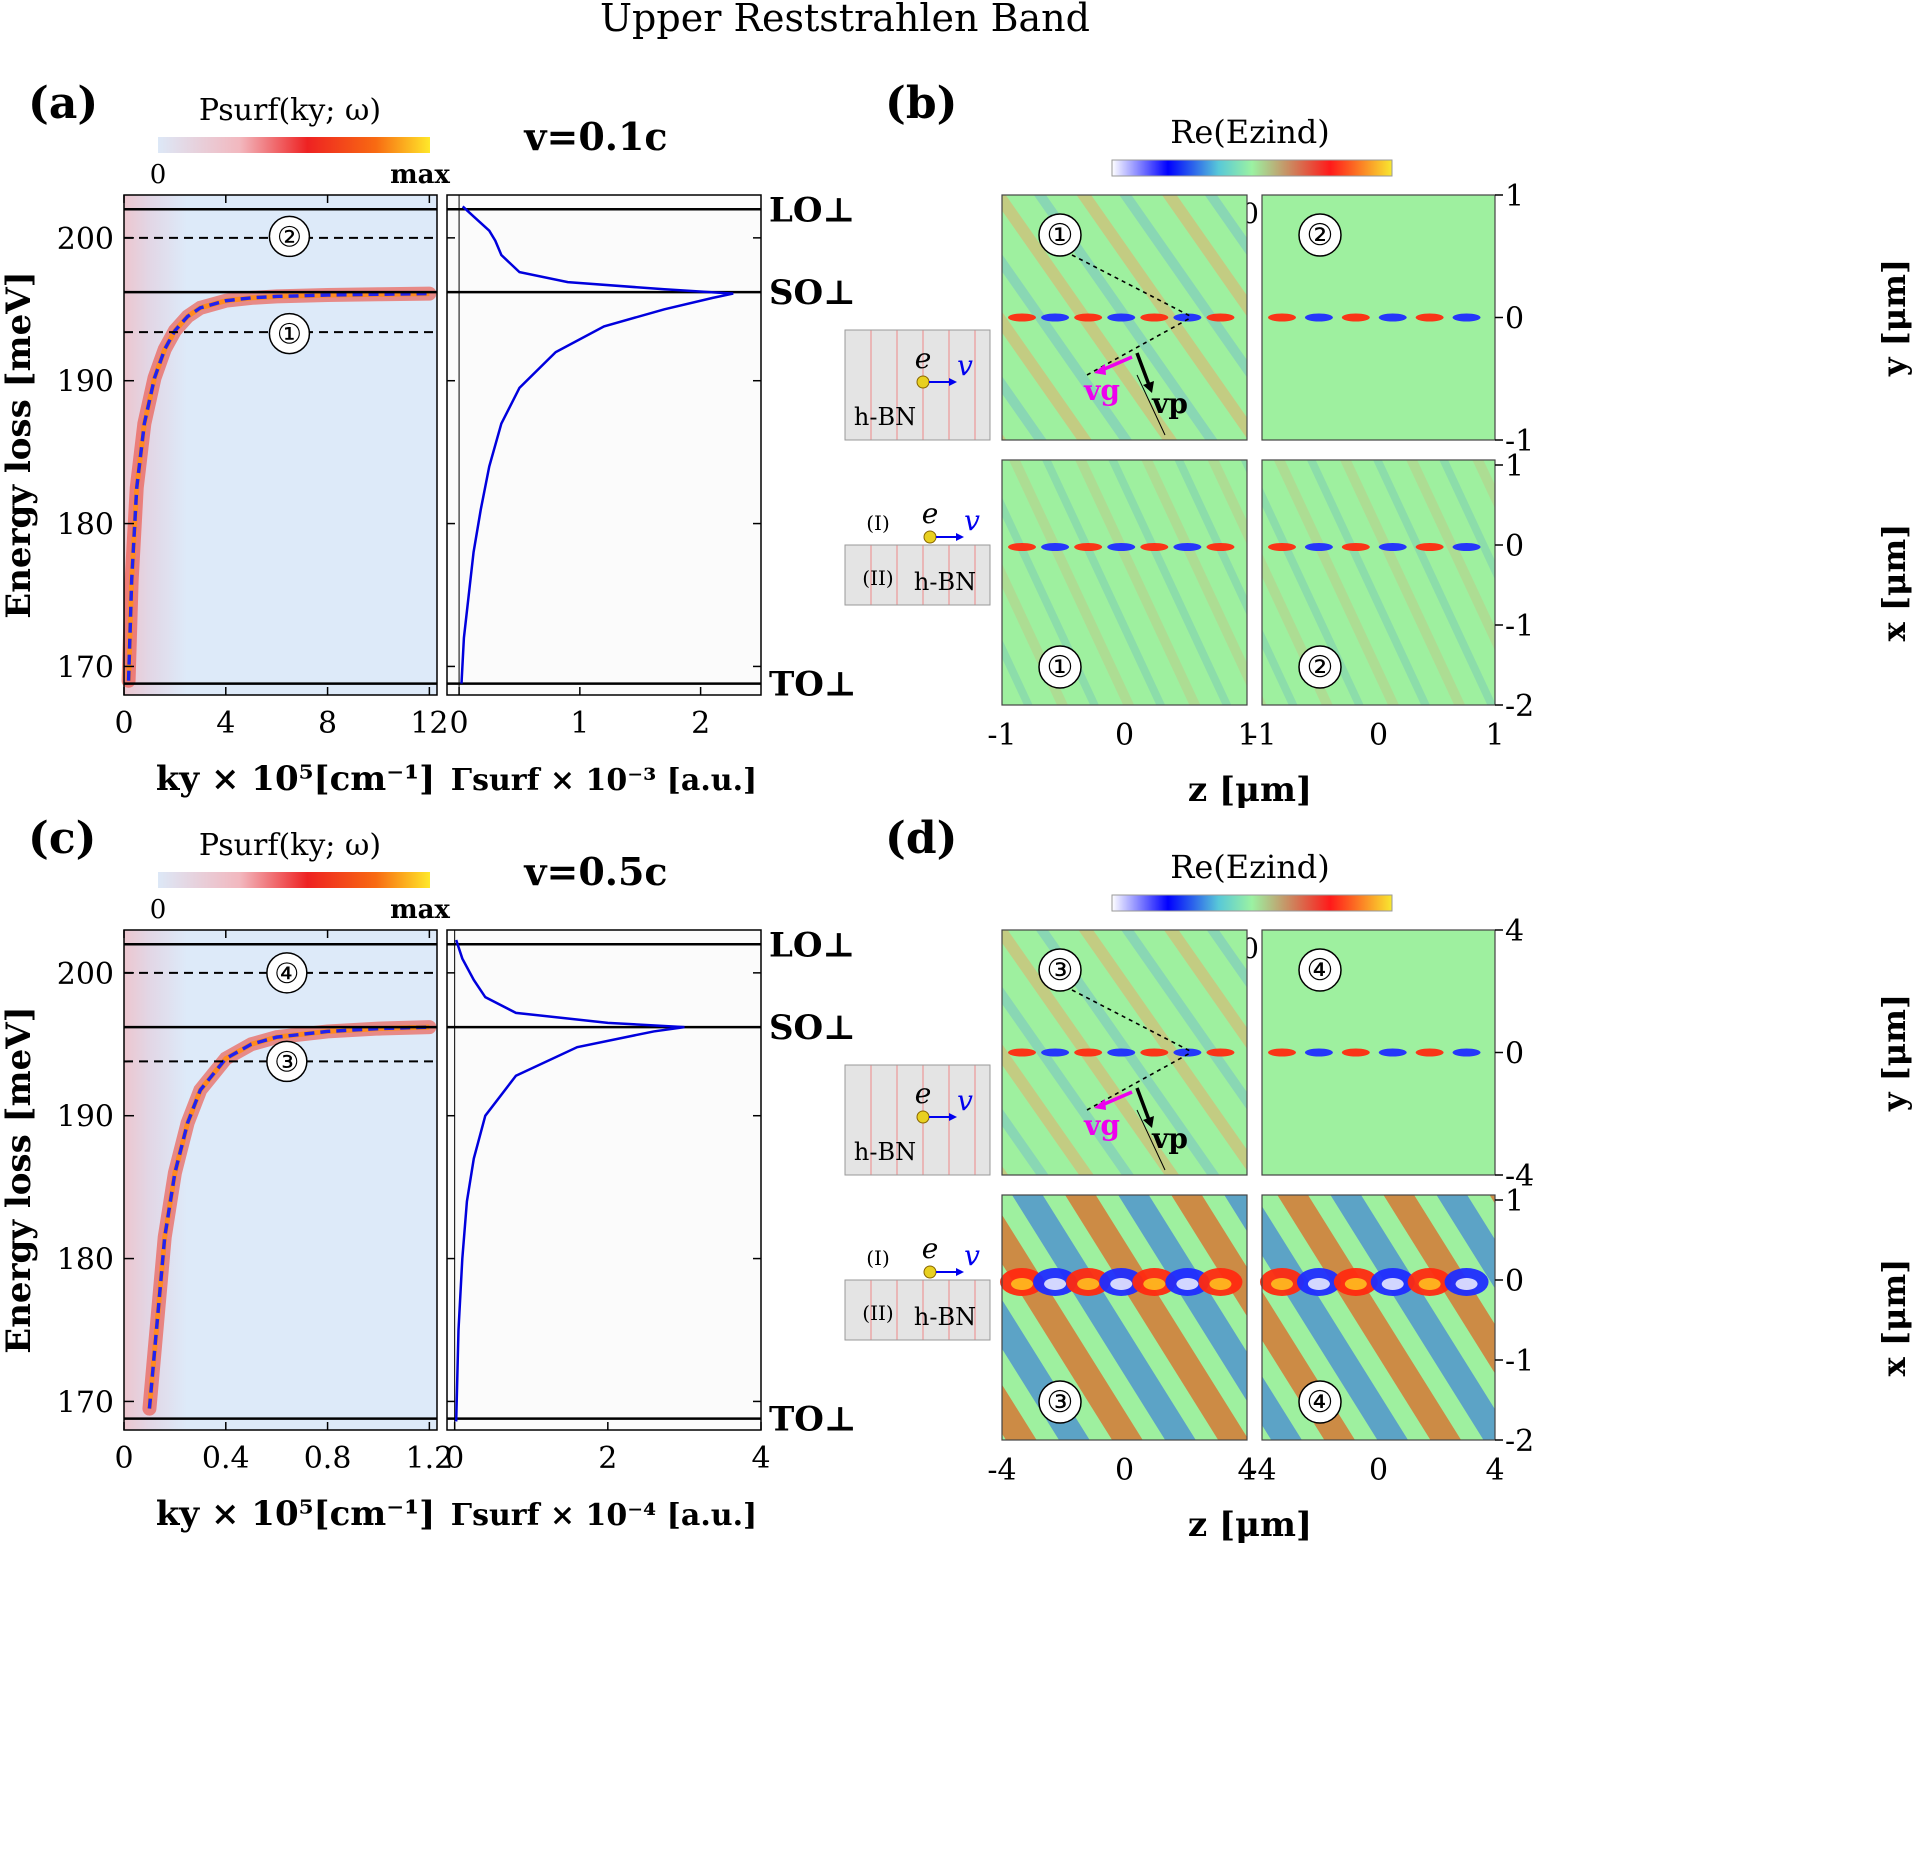 The image size is (1916, 1863). I want to click on field-marker-label: ③, so click(1060, 970).